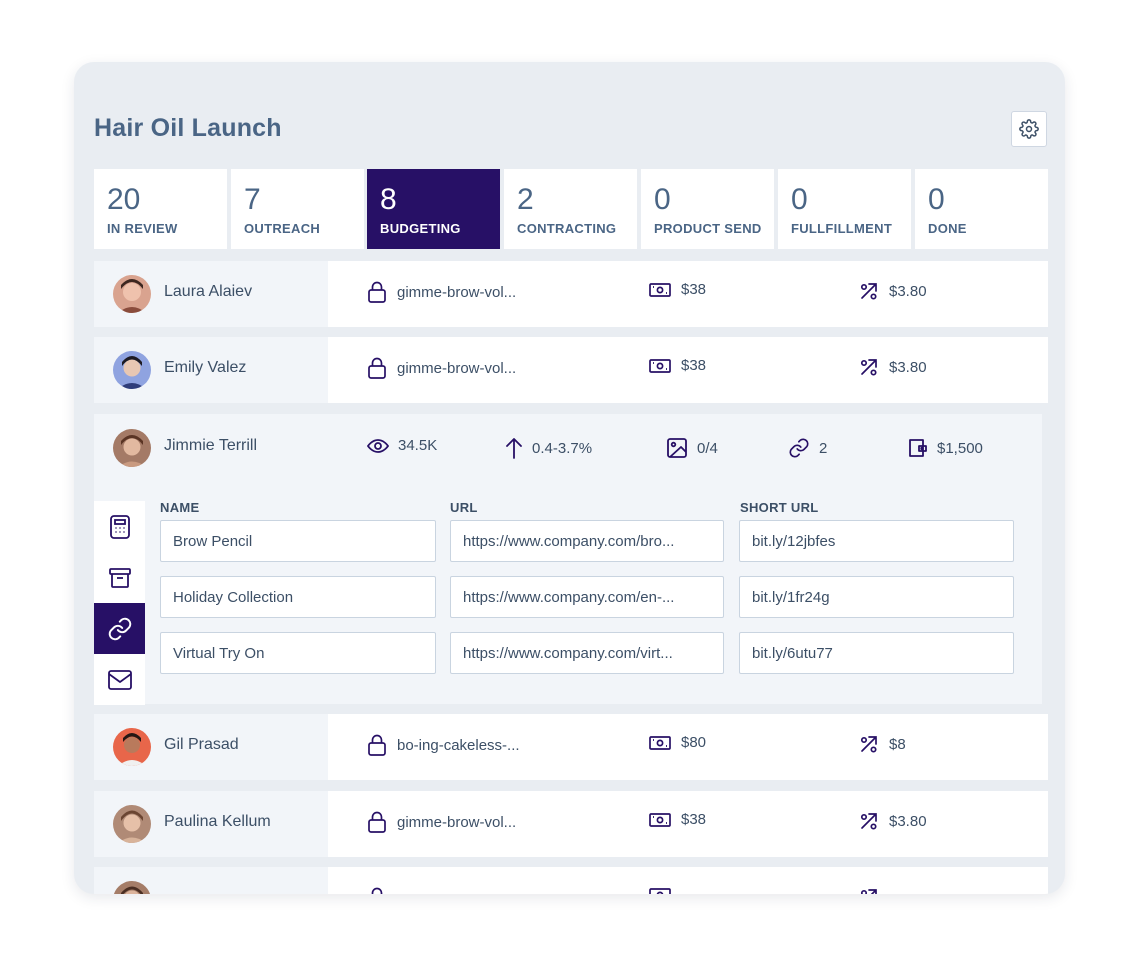 The height and width of the screenshot is (957, 1141). Describe the element at coordinates (947, 228) in the screenshot. I see `stage-label: DONE` at that location.